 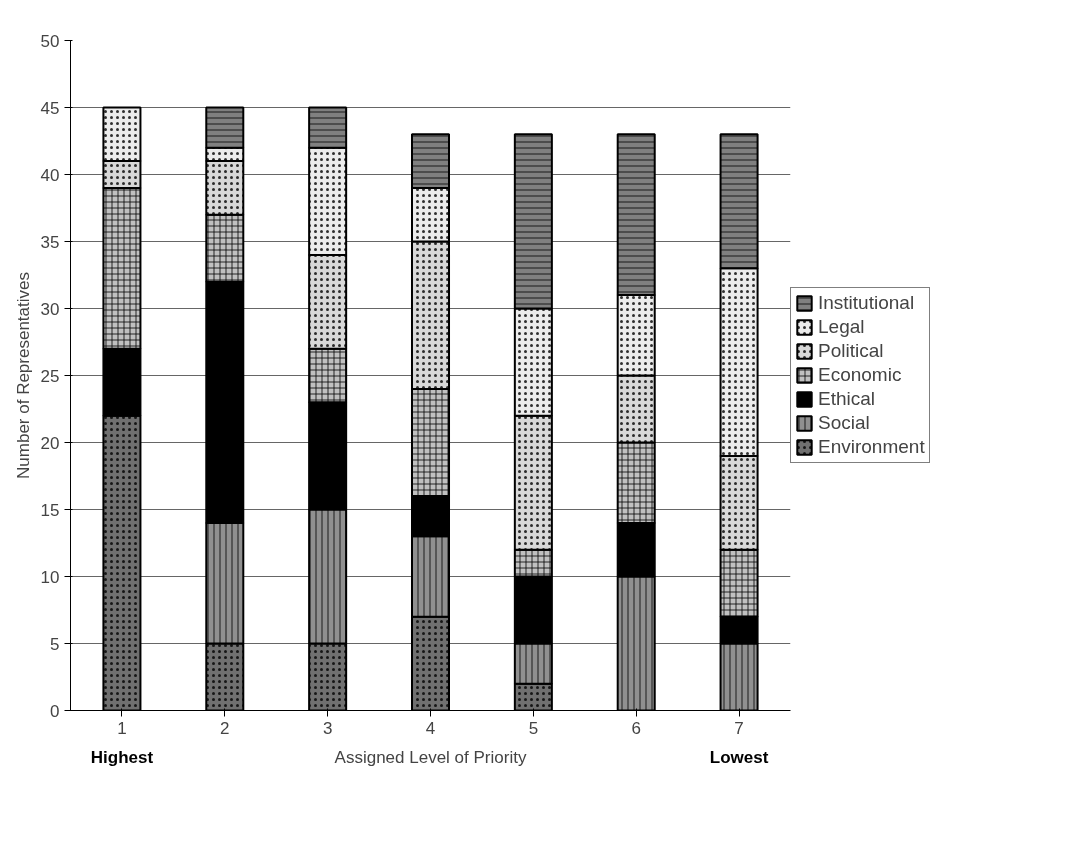 What do you see at coordinates (841, 327) in the screenshot?
I see `legend-label: Legal` at bounding box center [841, 327].